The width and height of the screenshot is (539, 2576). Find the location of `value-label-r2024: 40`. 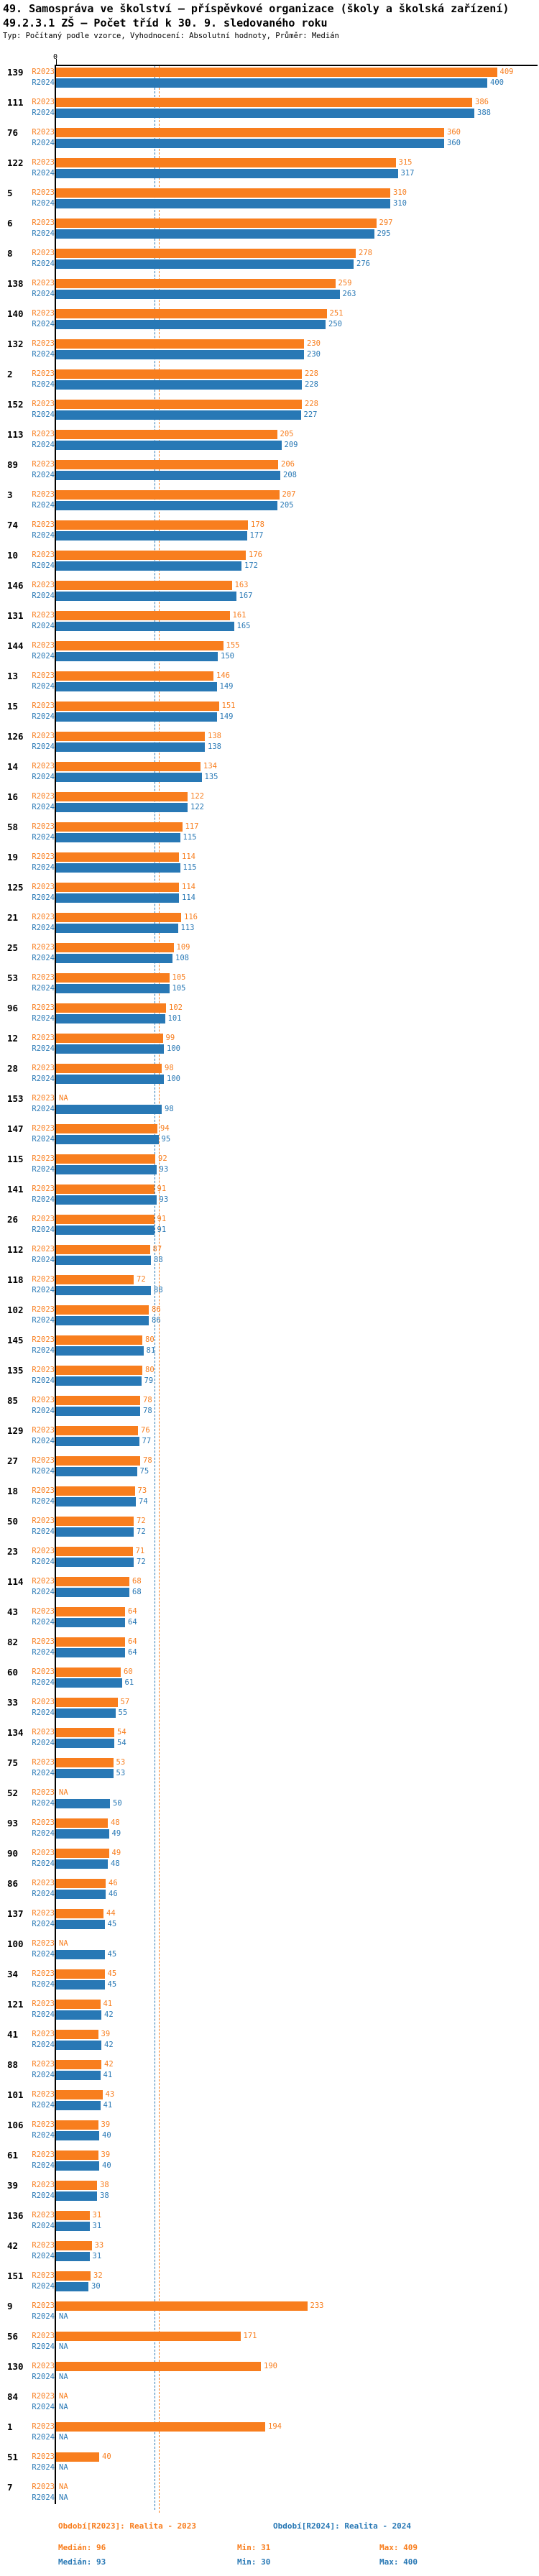

value-label-r2024: 40 is located at coordinates (106, 2165).